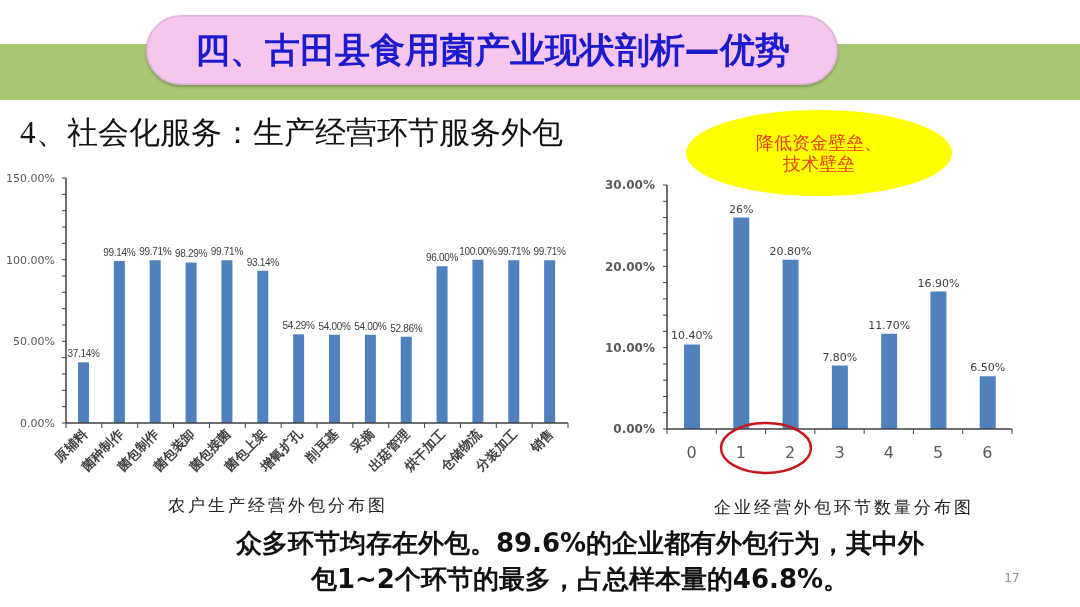 Image resolution: width=1080 pixels, height=607 pixels. I want to click on data-label: 98.29%, so click(191, 254).